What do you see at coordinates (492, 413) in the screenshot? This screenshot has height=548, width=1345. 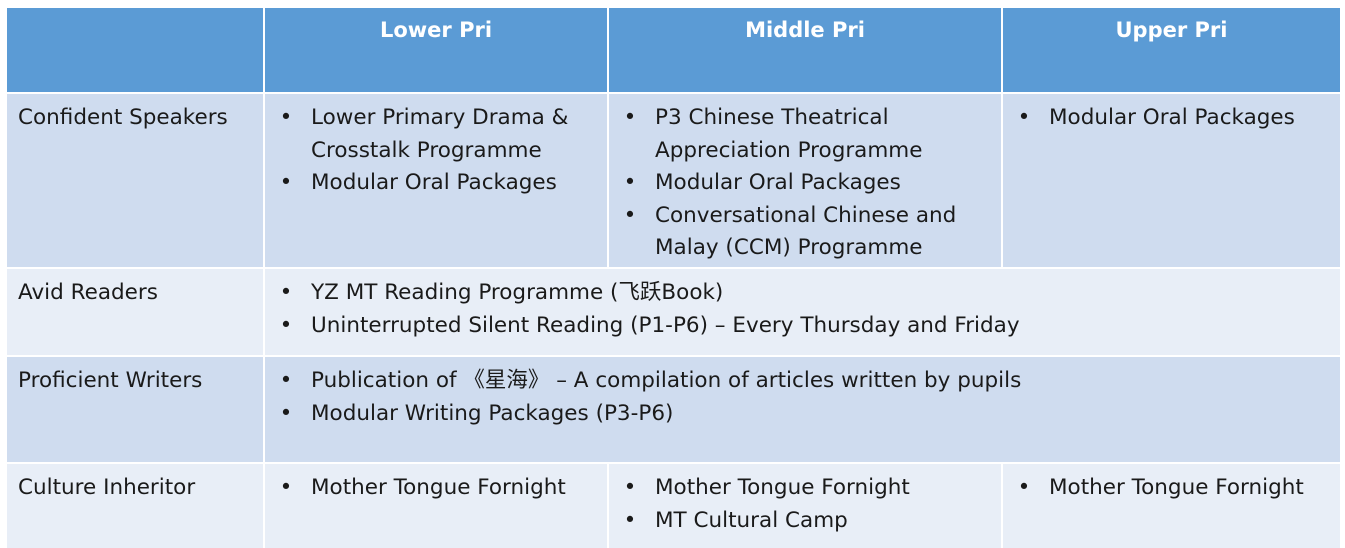 I see `item-text: Modular Writing Packages (P3-P6)` at bounding box center [492, 413].